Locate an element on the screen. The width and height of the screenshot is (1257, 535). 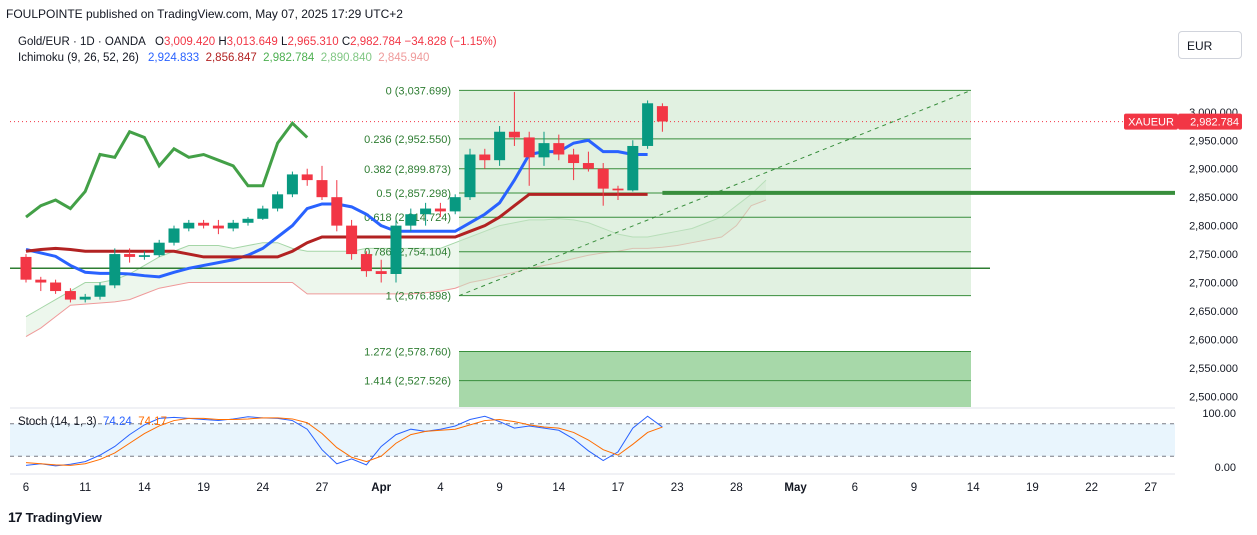
y-tick-label: 2,600.000 is located at coordinates (1213, 340).